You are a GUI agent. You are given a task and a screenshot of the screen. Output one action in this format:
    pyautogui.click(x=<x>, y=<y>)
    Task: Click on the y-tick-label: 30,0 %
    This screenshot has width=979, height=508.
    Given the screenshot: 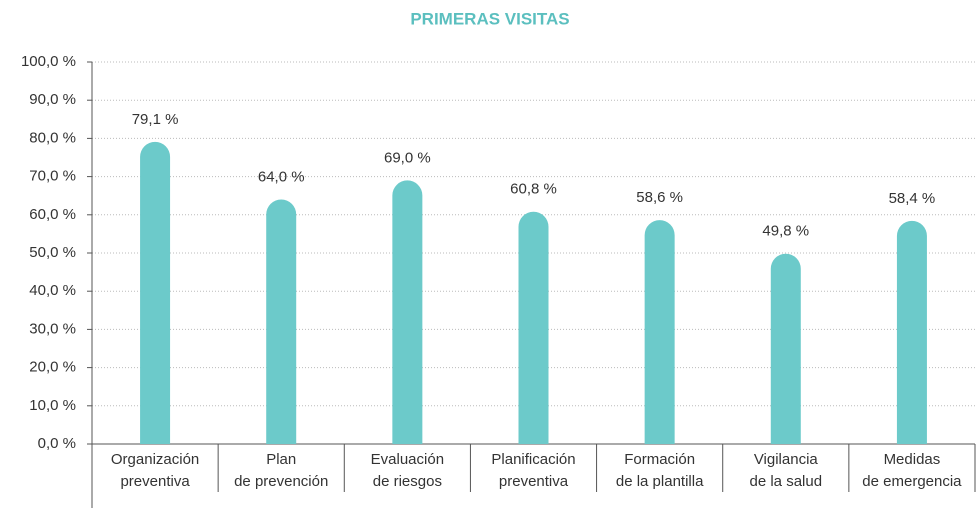 What is the action you would take?
    pyautogui.click(x=52, y=328)
    